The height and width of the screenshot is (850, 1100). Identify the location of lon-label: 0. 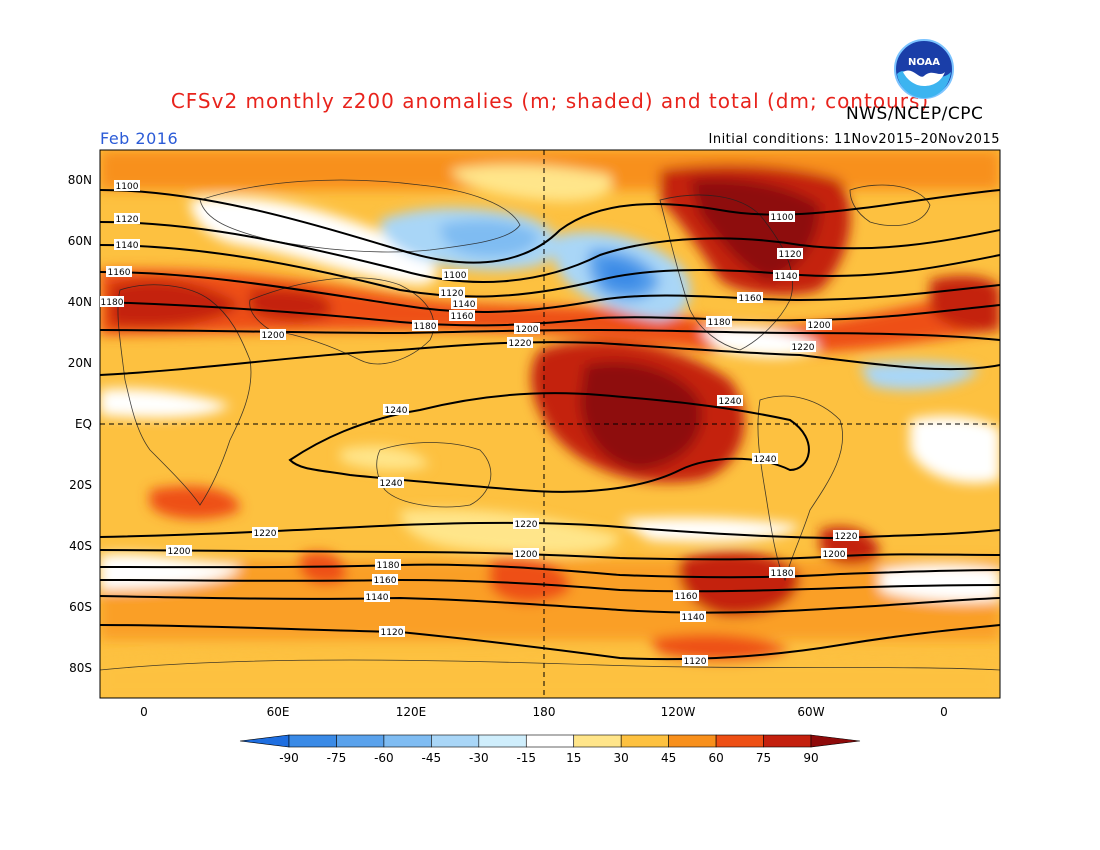
(144, 712).